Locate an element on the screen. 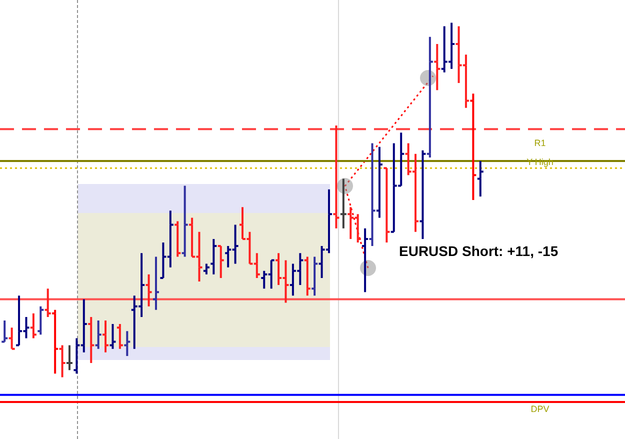 This screenshot has width=625, height=439. ref-line-label: R1 is located at coordinates (540, 143).